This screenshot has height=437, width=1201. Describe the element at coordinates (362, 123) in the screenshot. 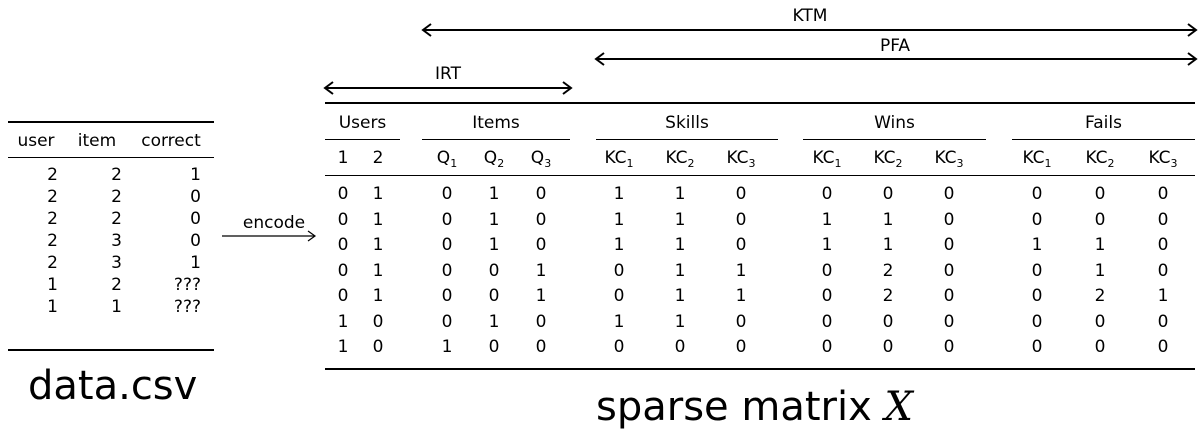

I see `group-header-users: Users` at that location.